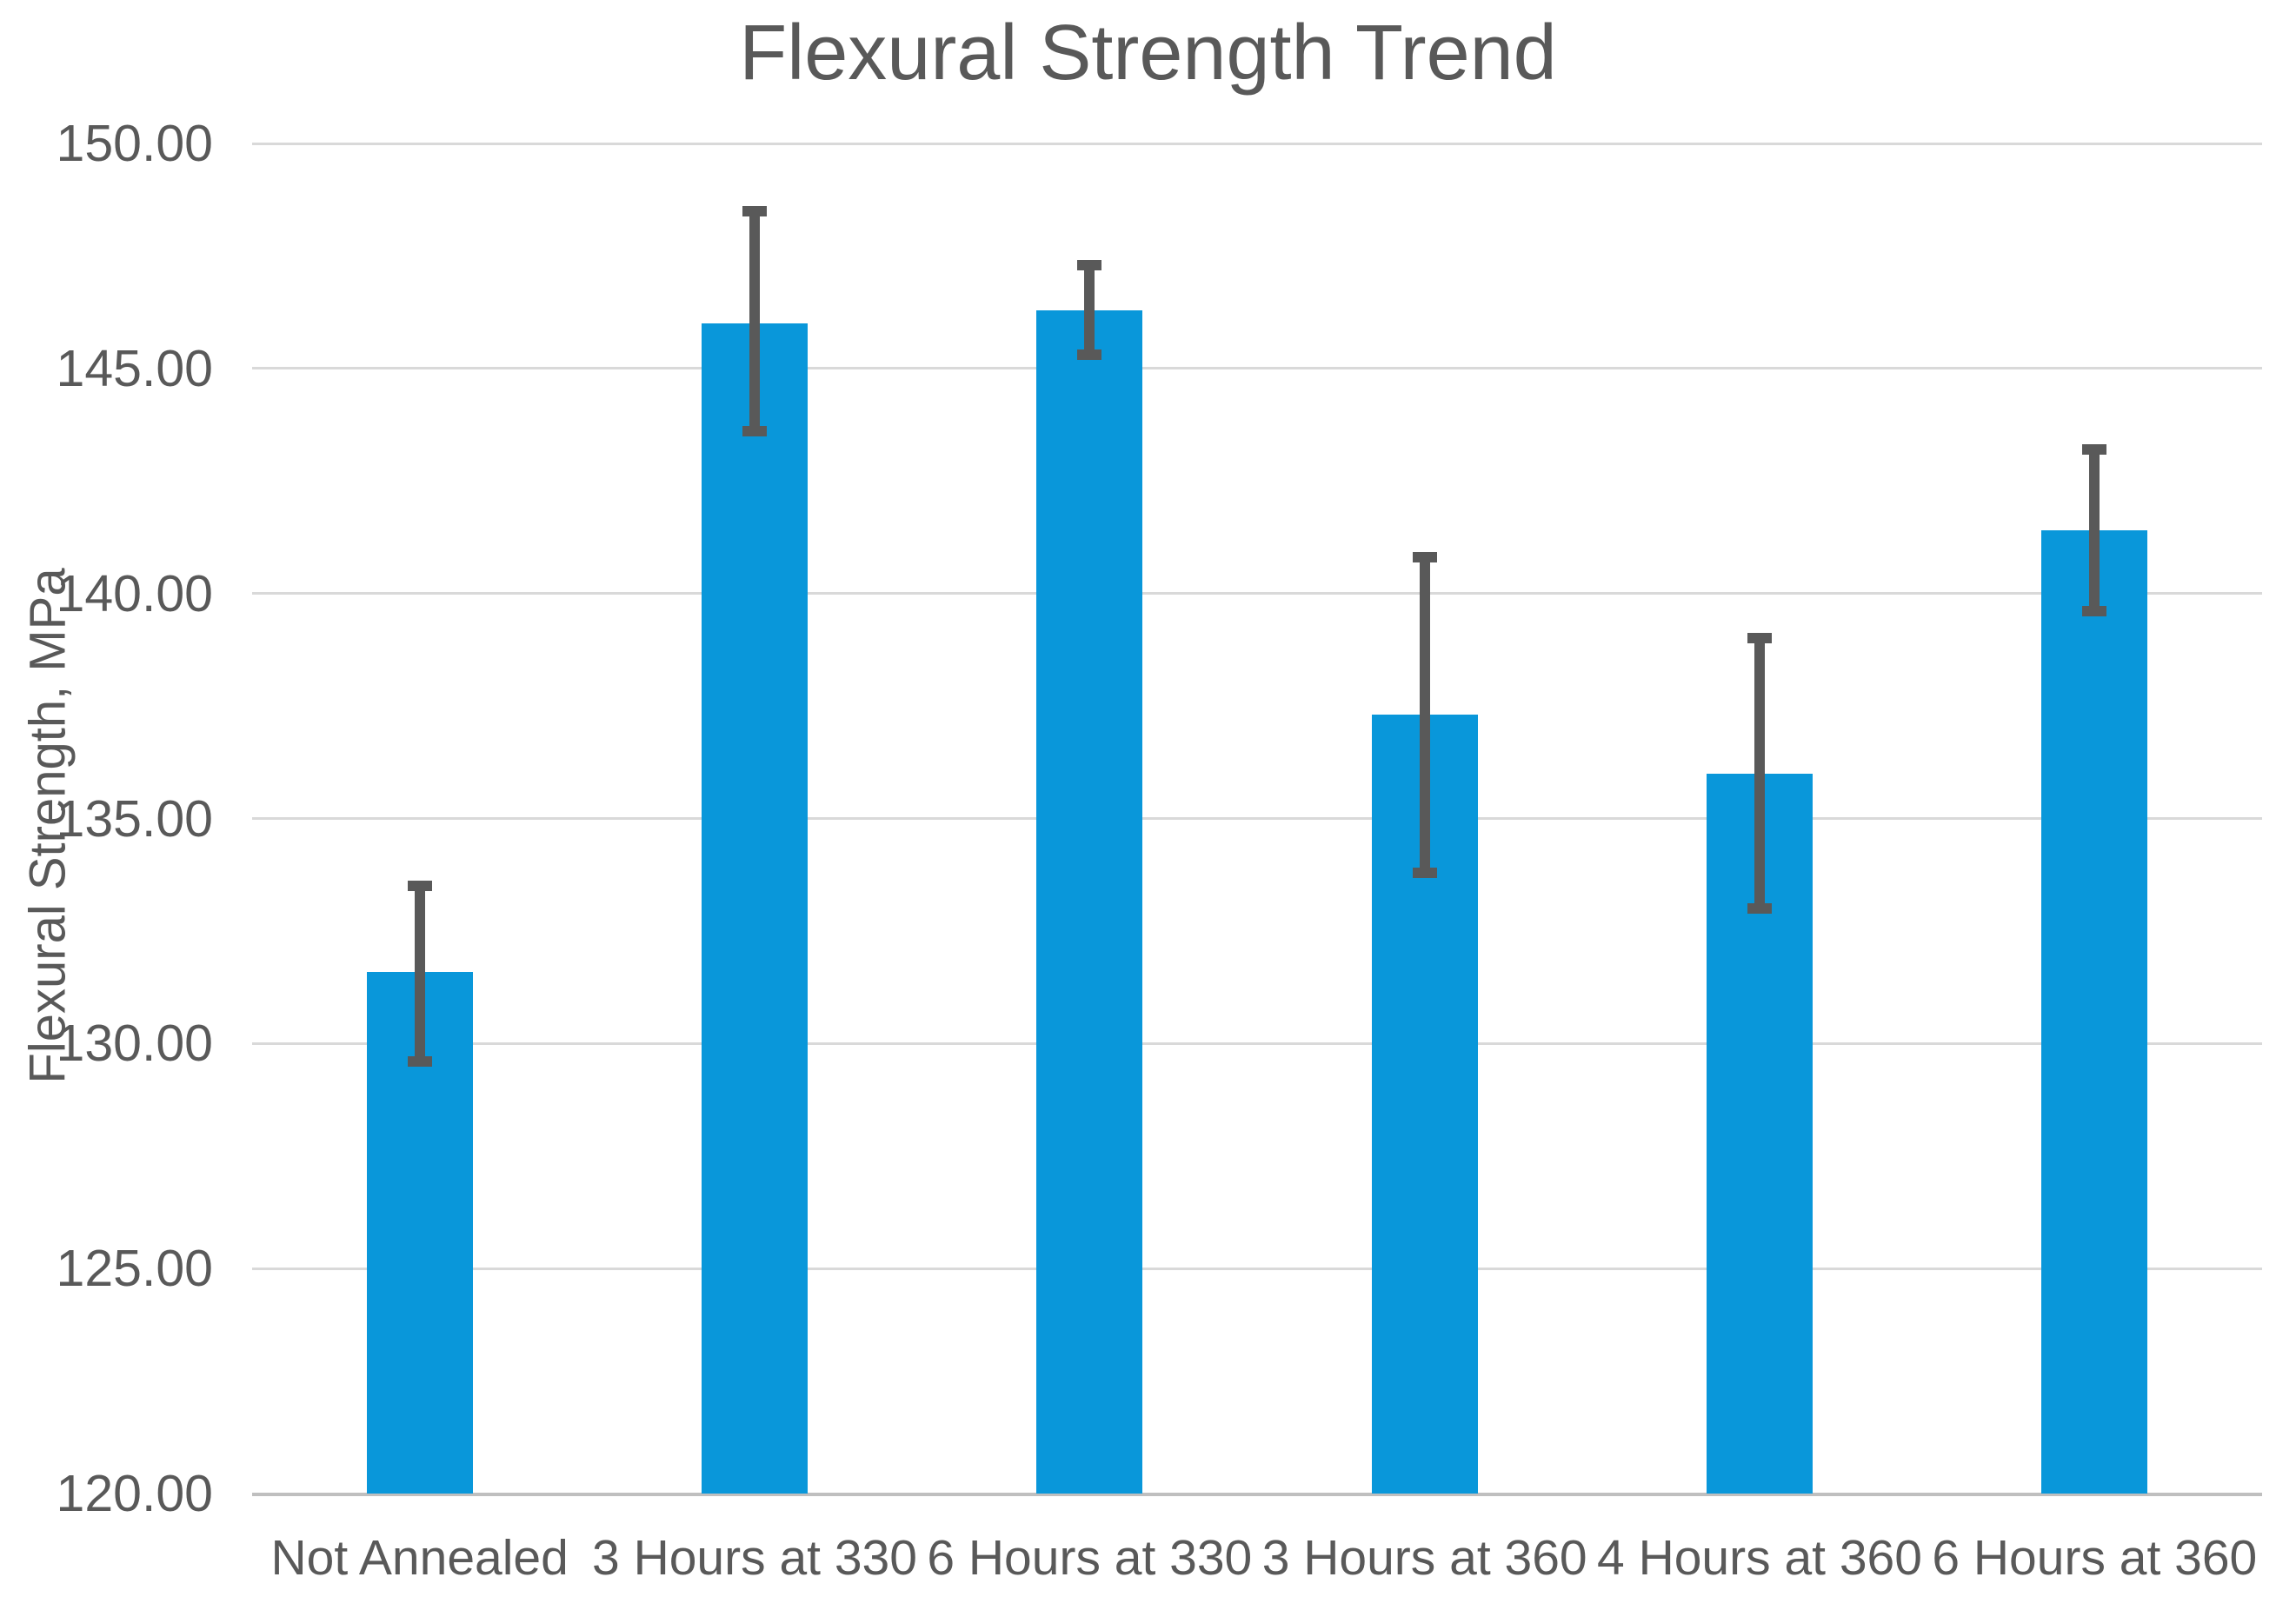 This screenshot has height=1597, width=2296. Describe the element at coordinates (419, 1558) in the screenshot. I see `x-tick-label-not-annealed: Not Annealed` at that location.